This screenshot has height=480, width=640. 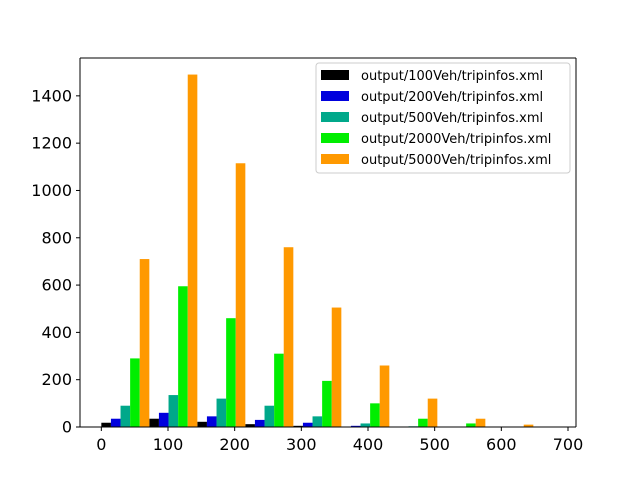 I want to click on x-tick-label-6: 500, so click(x=434, y=444).